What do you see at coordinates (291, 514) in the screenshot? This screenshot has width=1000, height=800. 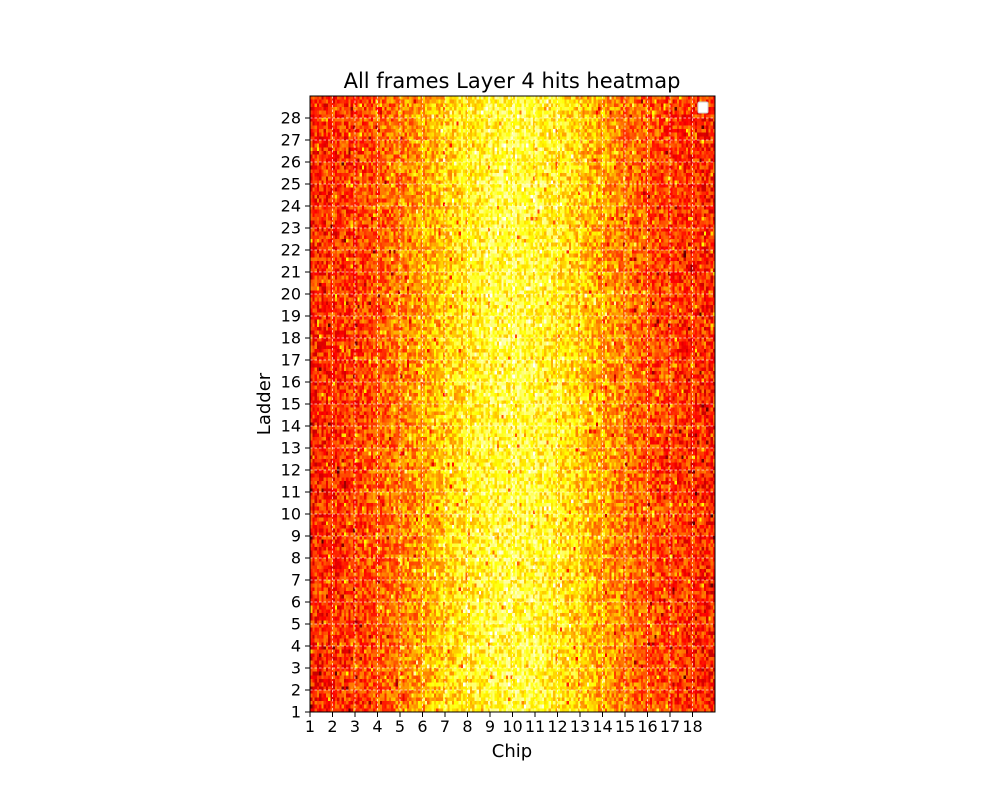 I see `y-tick-label: 10` at bounding box center [291, 514].